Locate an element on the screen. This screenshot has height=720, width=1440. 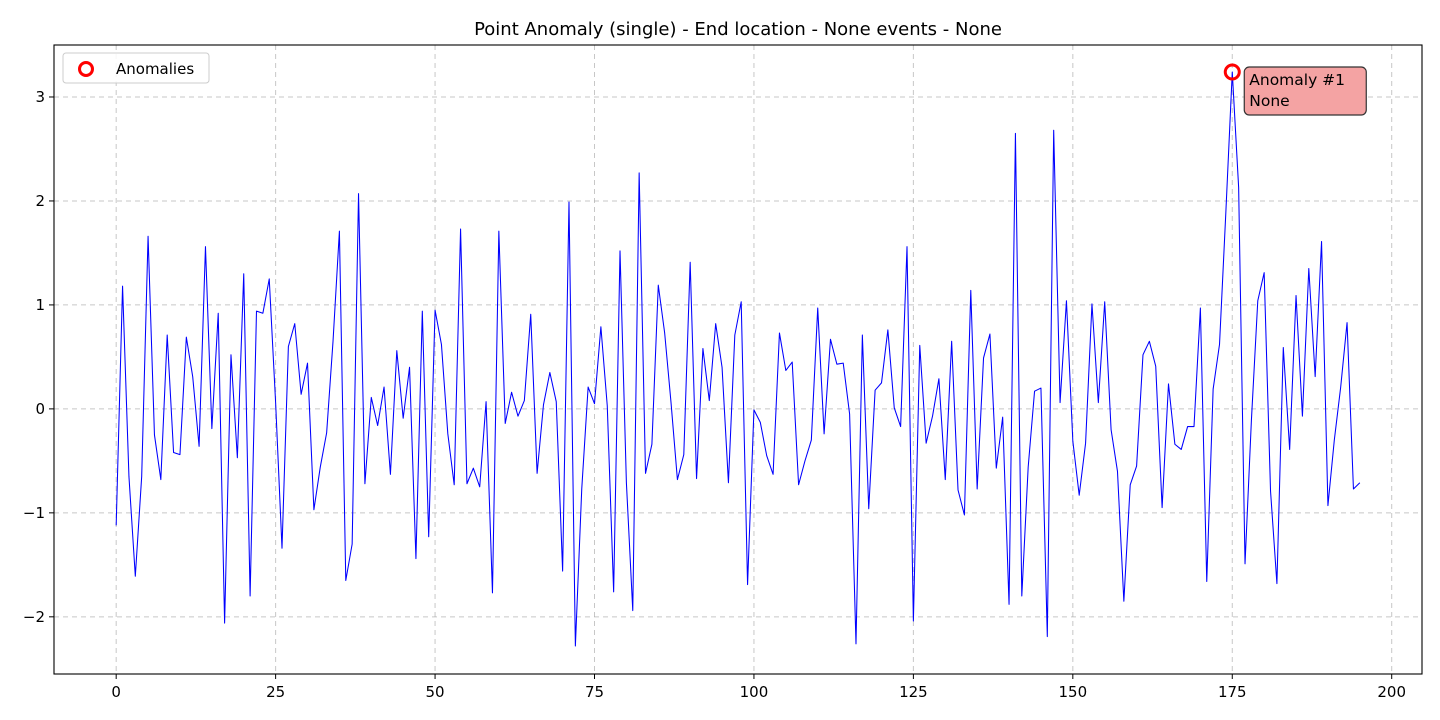
legend-box is located at coordinates (136, 68).